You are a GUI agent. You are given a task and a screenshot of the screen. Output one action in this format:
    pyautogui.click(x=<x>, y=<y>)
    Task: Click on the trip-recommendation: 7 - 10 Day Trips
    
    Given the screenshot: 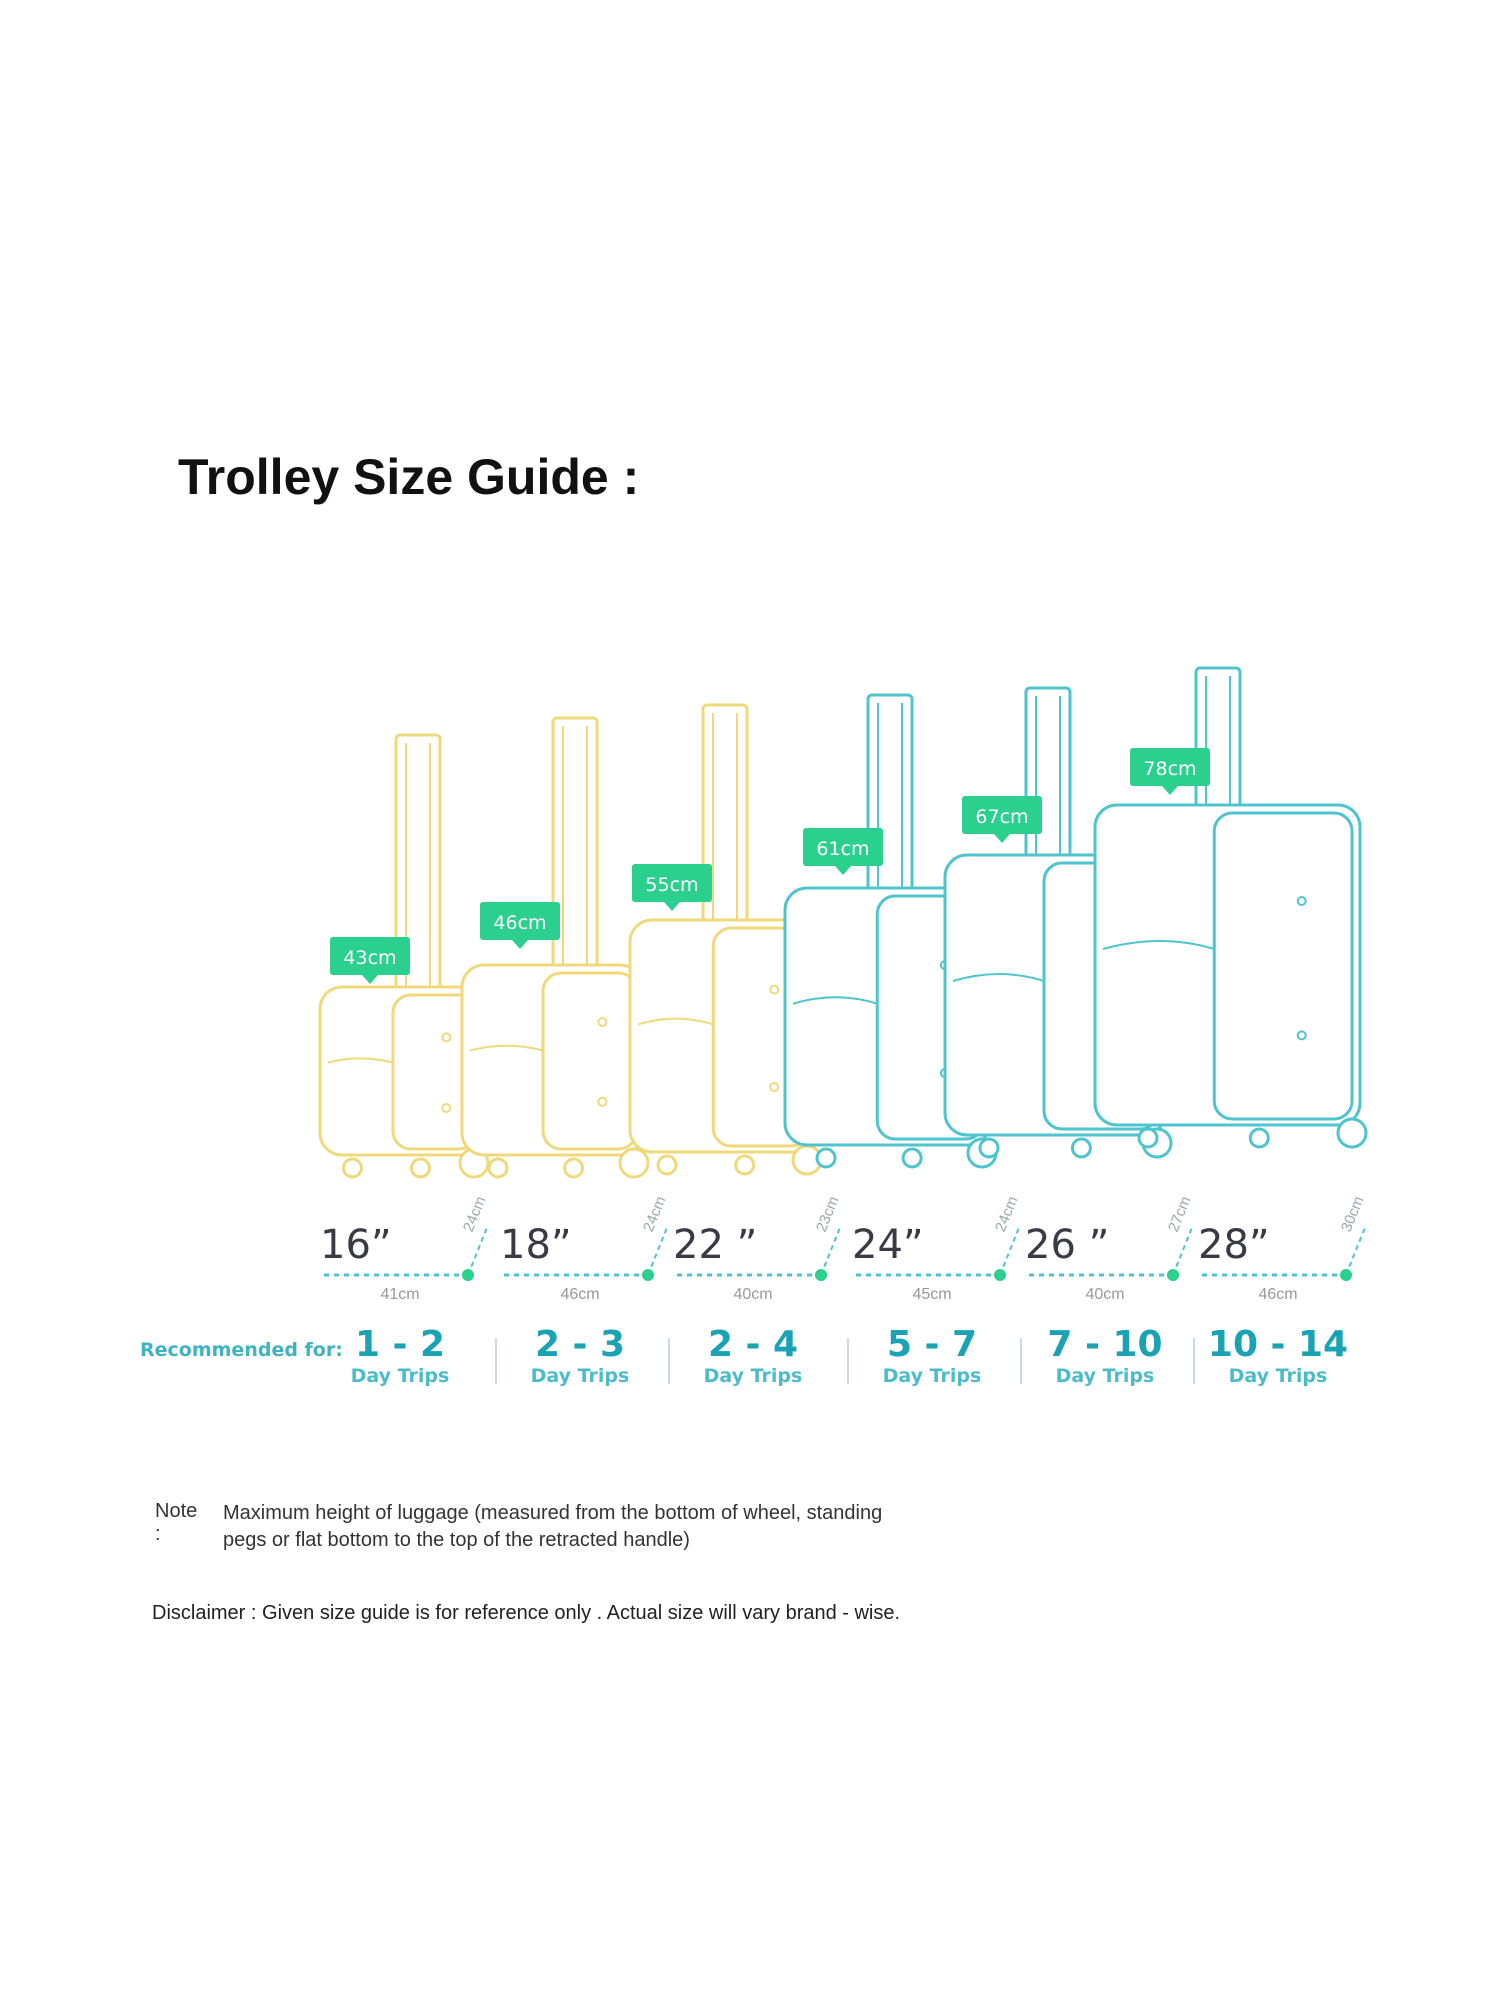 What is the action you would take?
    pyautogui.click(x=1105, y=1356)
    